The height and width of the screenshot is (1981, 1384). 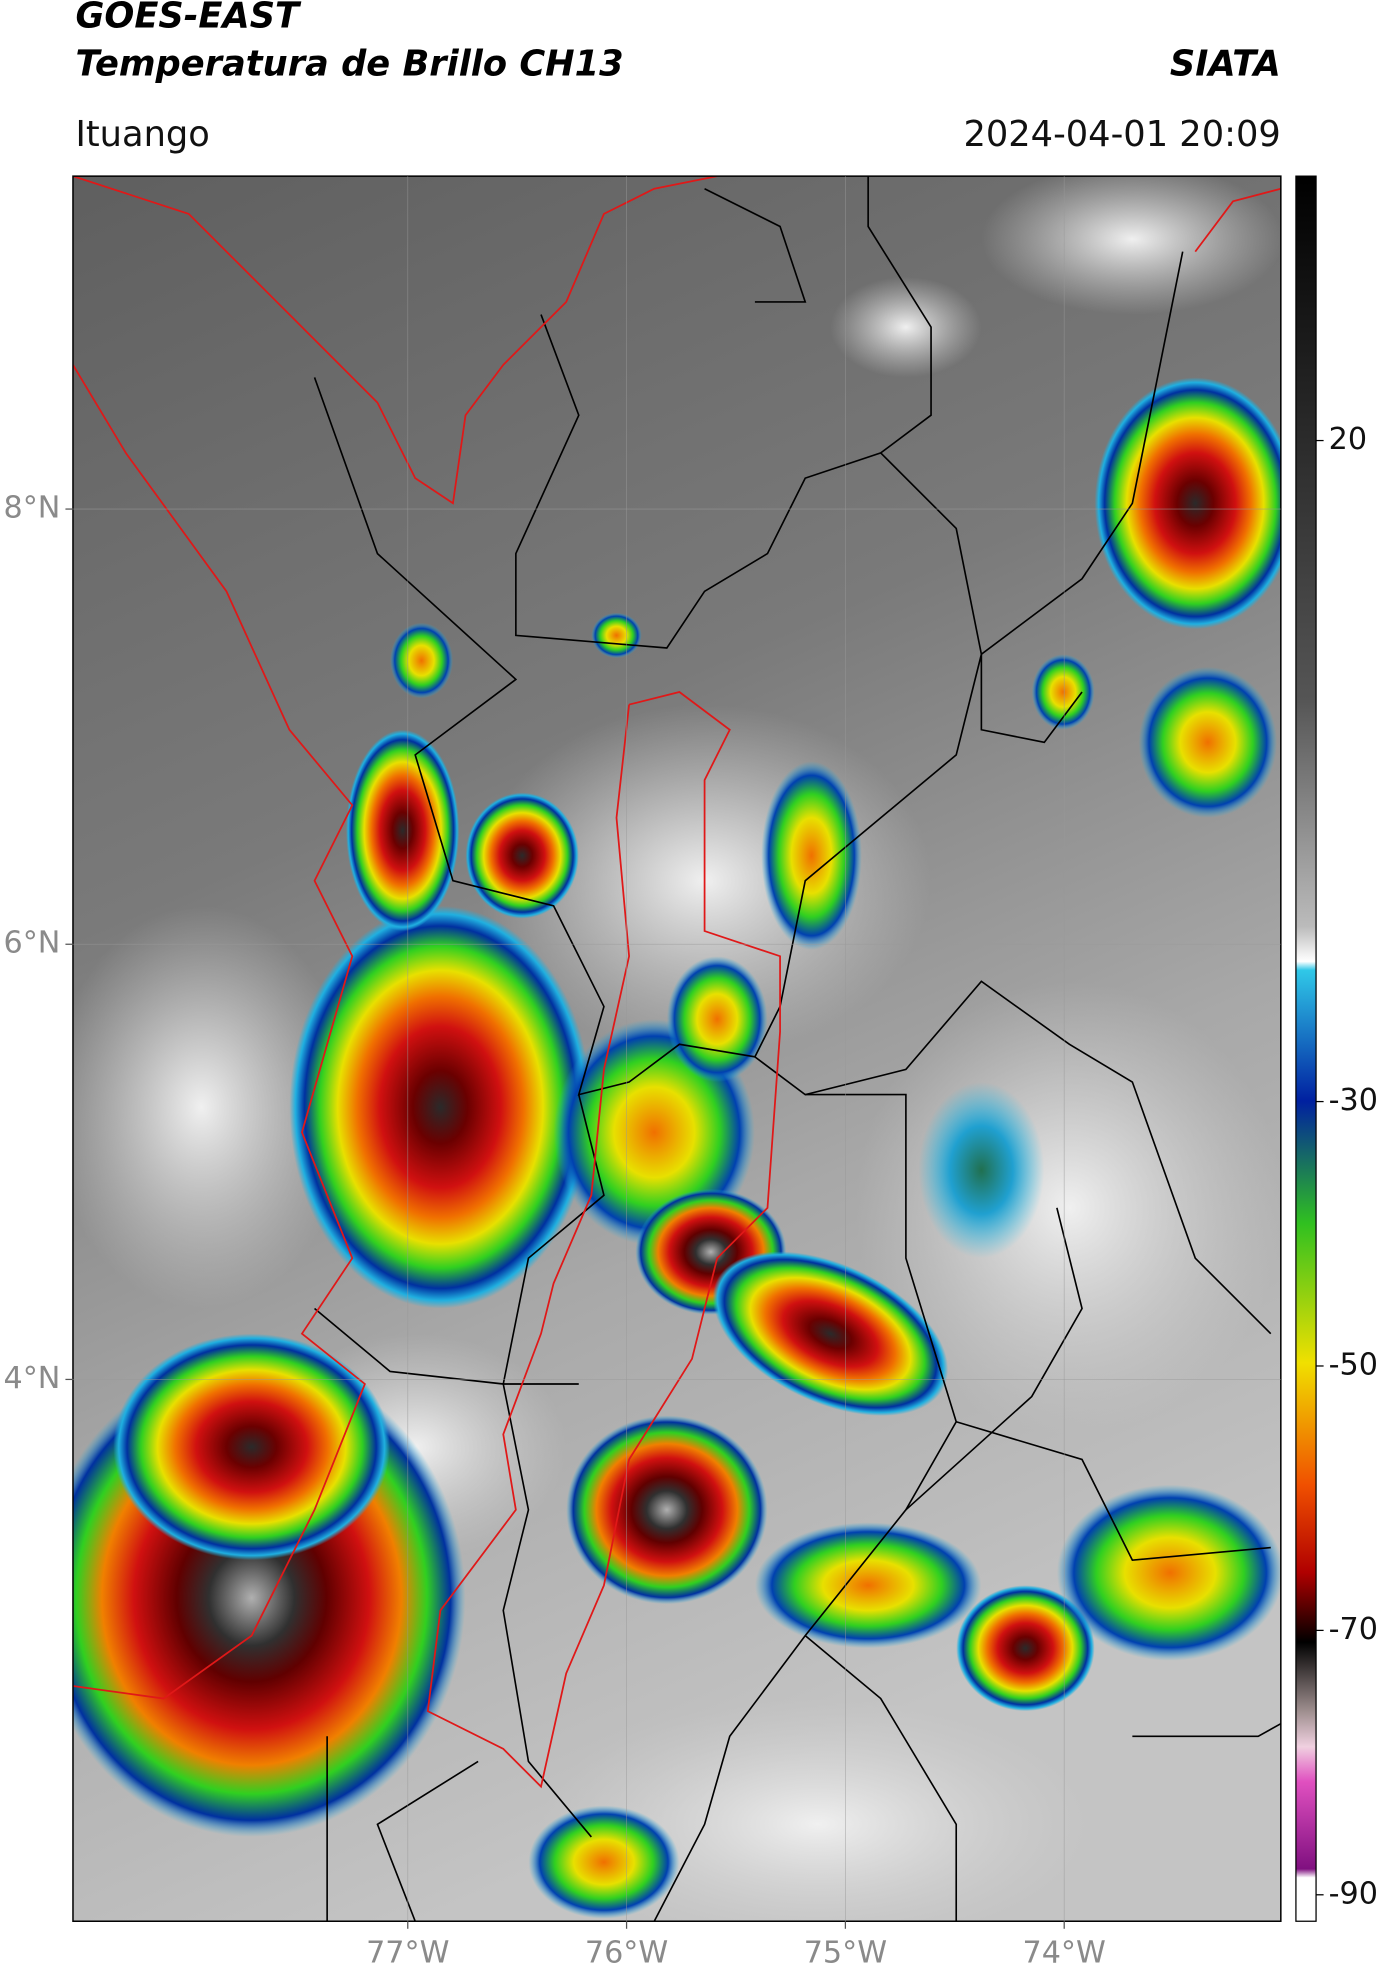 What do you see at coordinates (1353, 1100) in the screenshot?
I see `colorbar-tick-label: -30` at bounding box center [1353, 1100].